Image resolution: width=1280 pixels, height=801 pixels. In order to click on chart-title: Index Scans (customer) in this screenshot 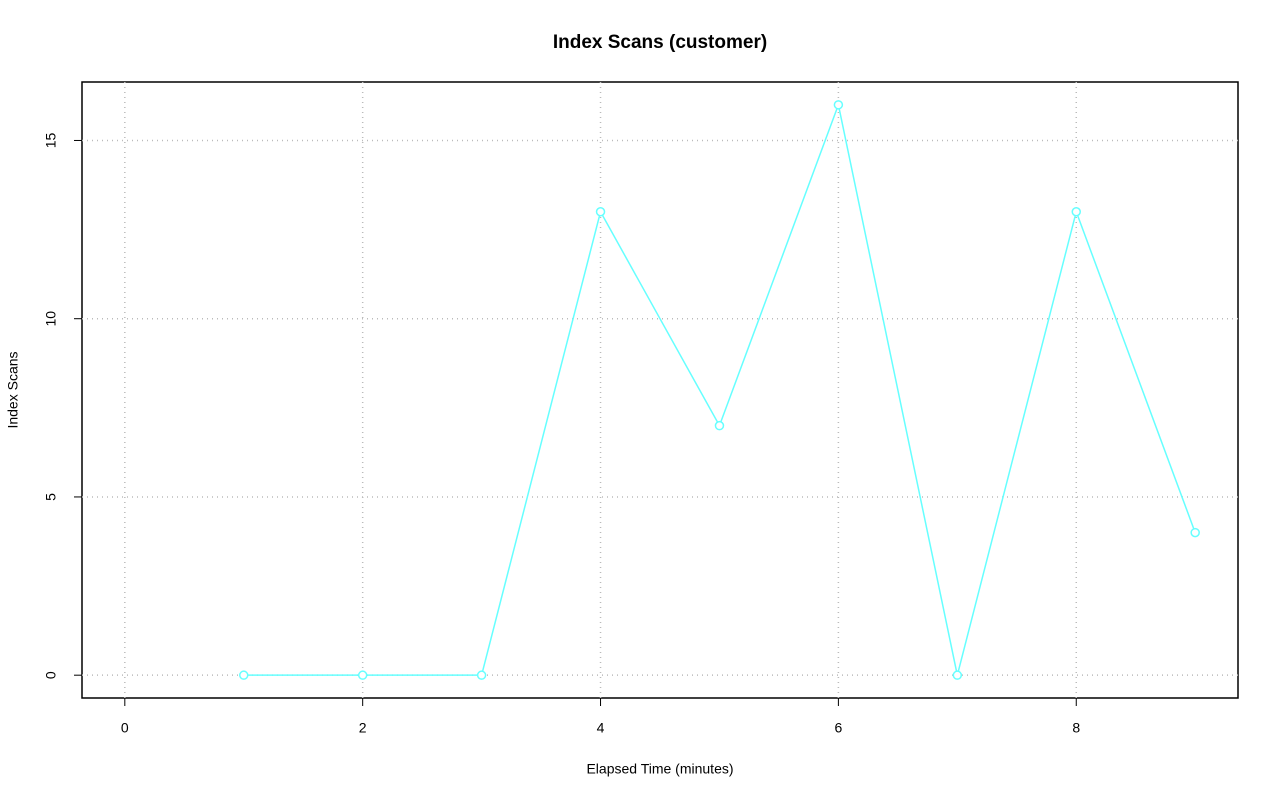, I will do `click(660, 42)`.